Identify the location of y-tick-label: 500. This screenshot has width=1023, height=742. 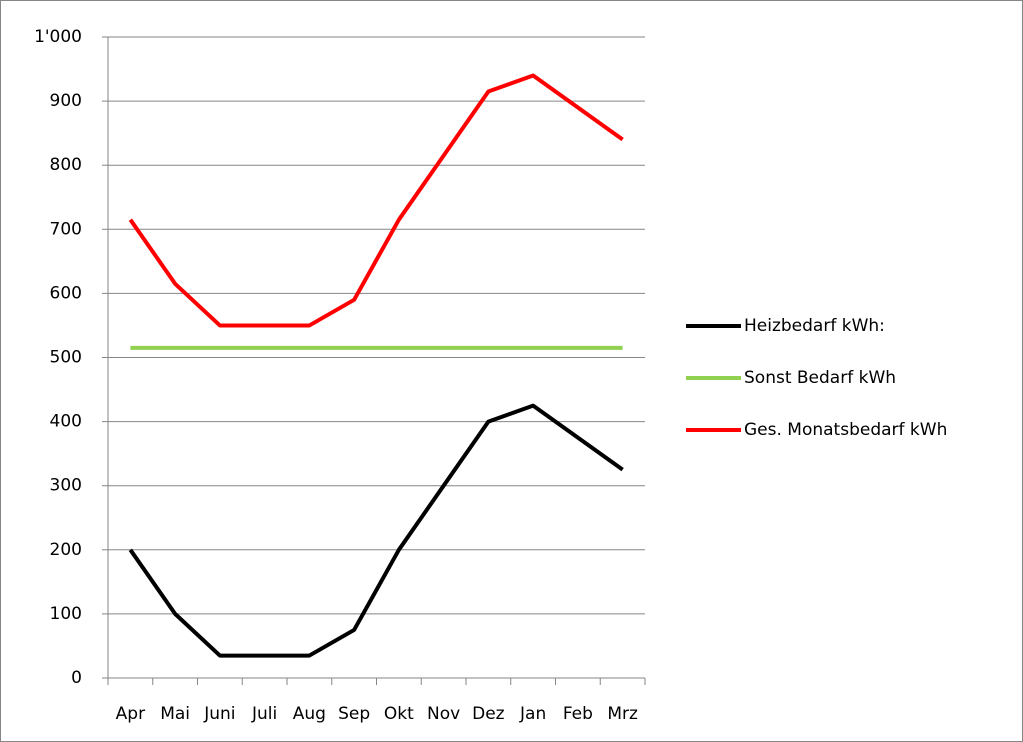
(66, 358).